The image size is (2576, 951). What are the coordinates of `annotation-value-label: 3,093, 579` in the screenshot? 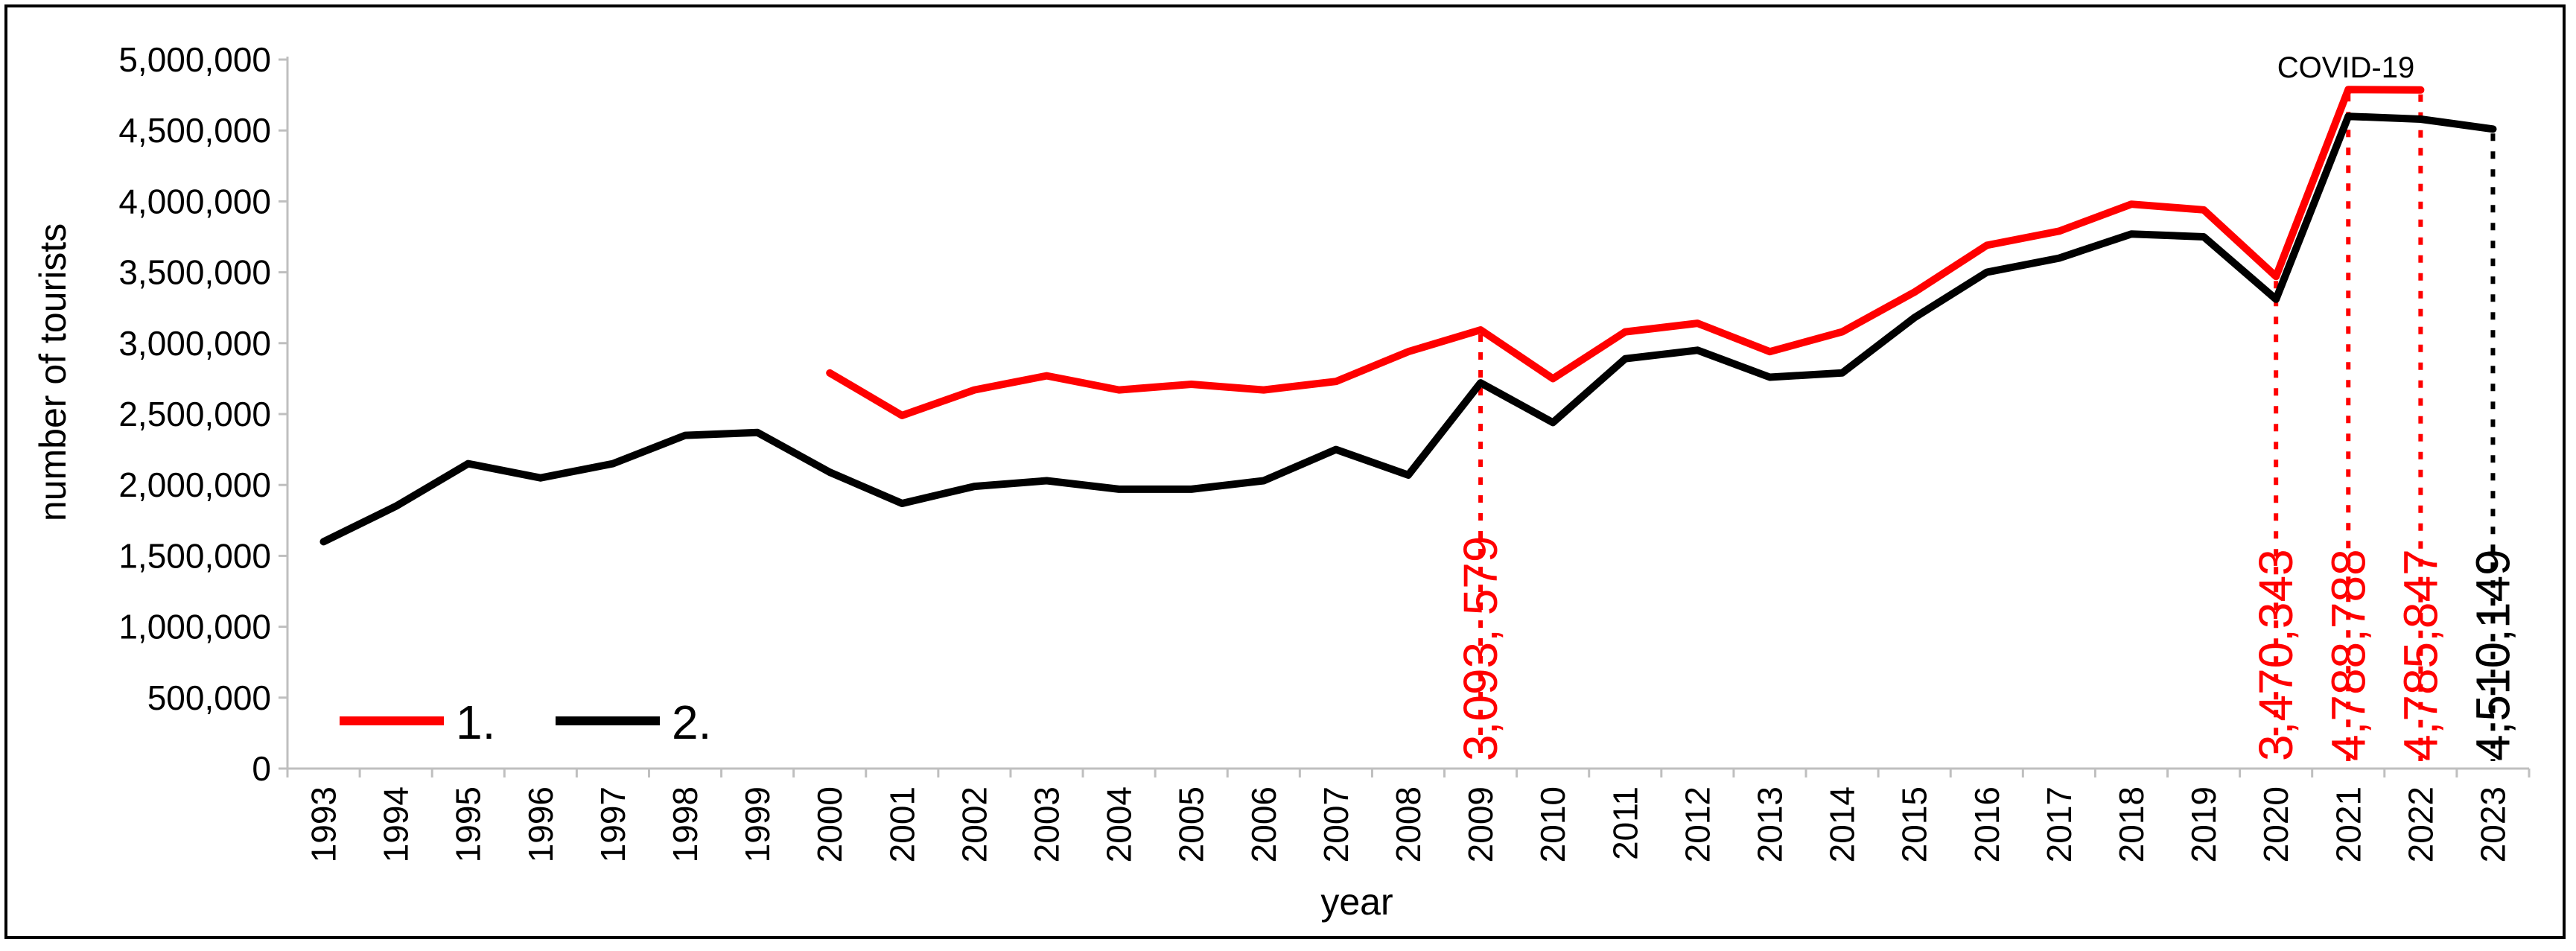 It's located at (1480, 649).